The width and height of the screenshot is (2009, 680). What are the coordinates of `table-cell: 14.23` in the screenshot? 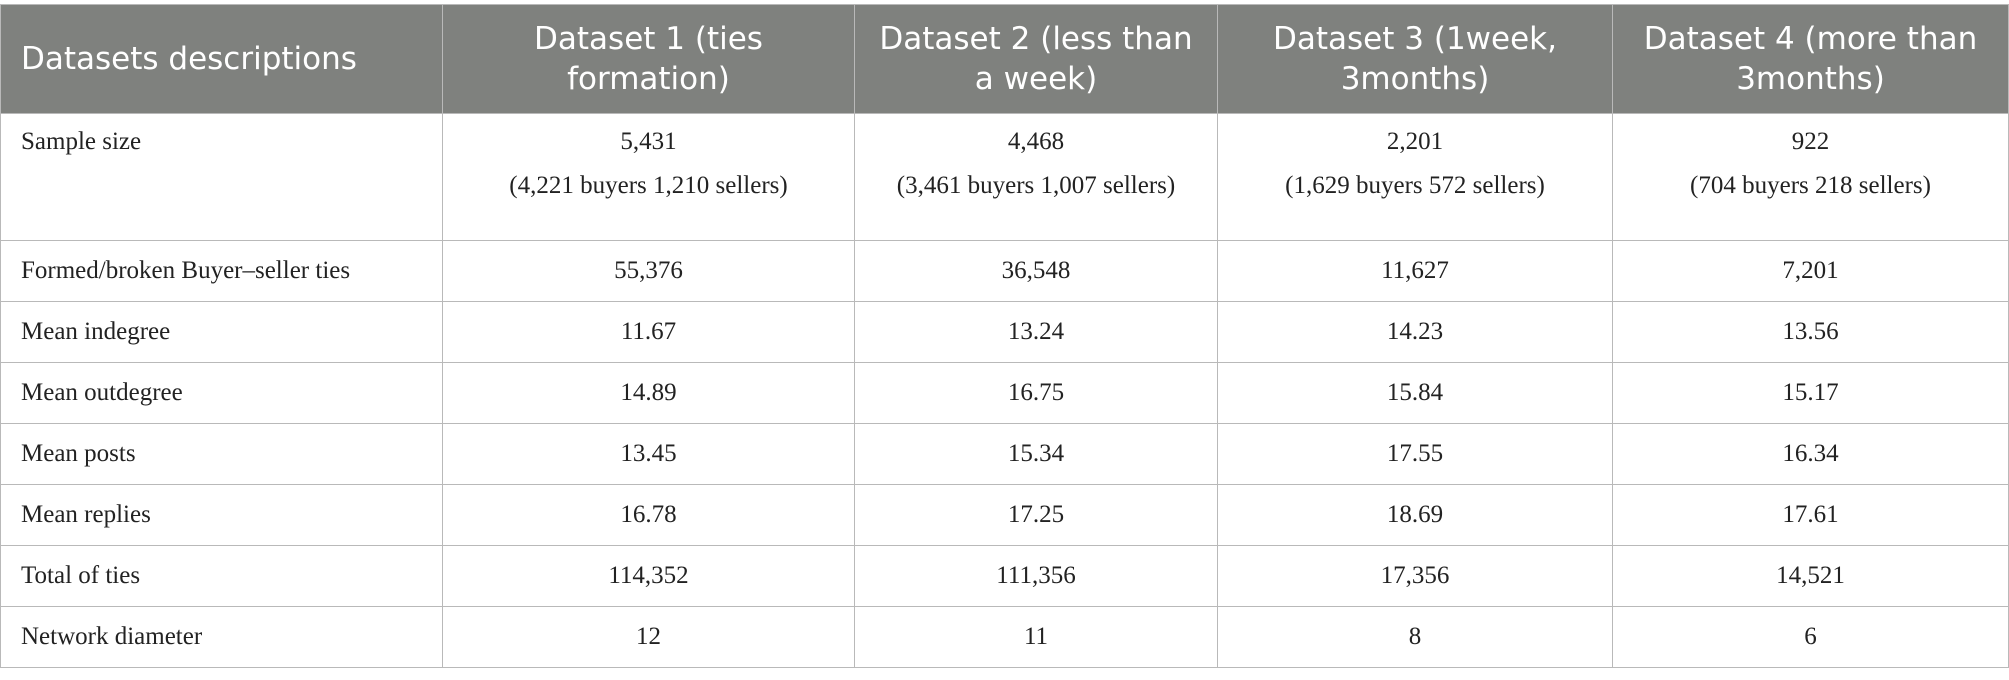 It's located at (1415, 332).